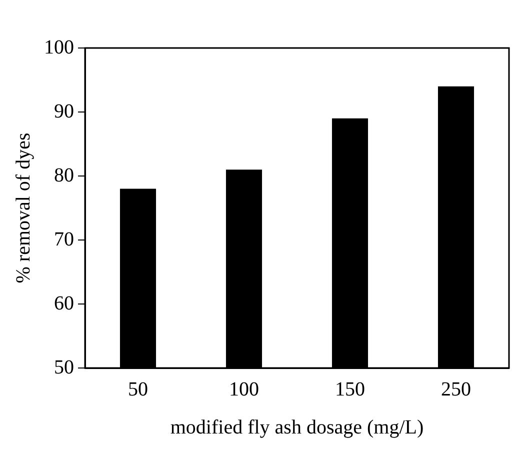 The height and width of the screenshot is (452, 523). Describe the element at coordinates (350, 389) in the screenshot. I see `x-tick-label: 150` at that location.